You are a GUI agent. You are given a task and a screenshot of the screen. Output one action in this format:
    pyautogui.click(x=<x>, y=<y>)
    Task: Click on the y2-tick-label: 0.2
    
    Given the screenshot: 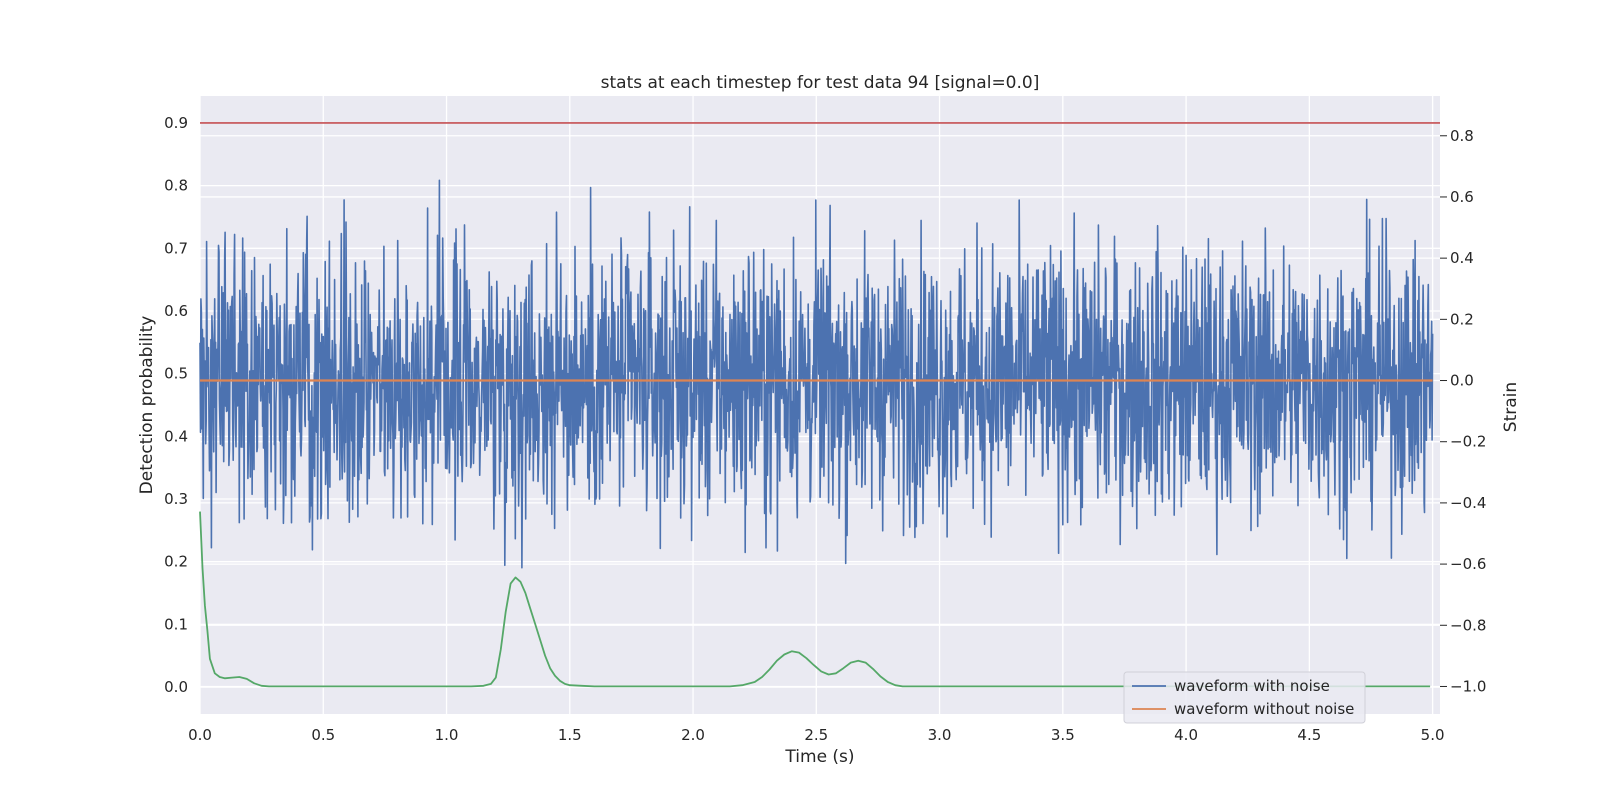 What is the action you would take?
    pyautogui.click(x=1462, y=319)
    